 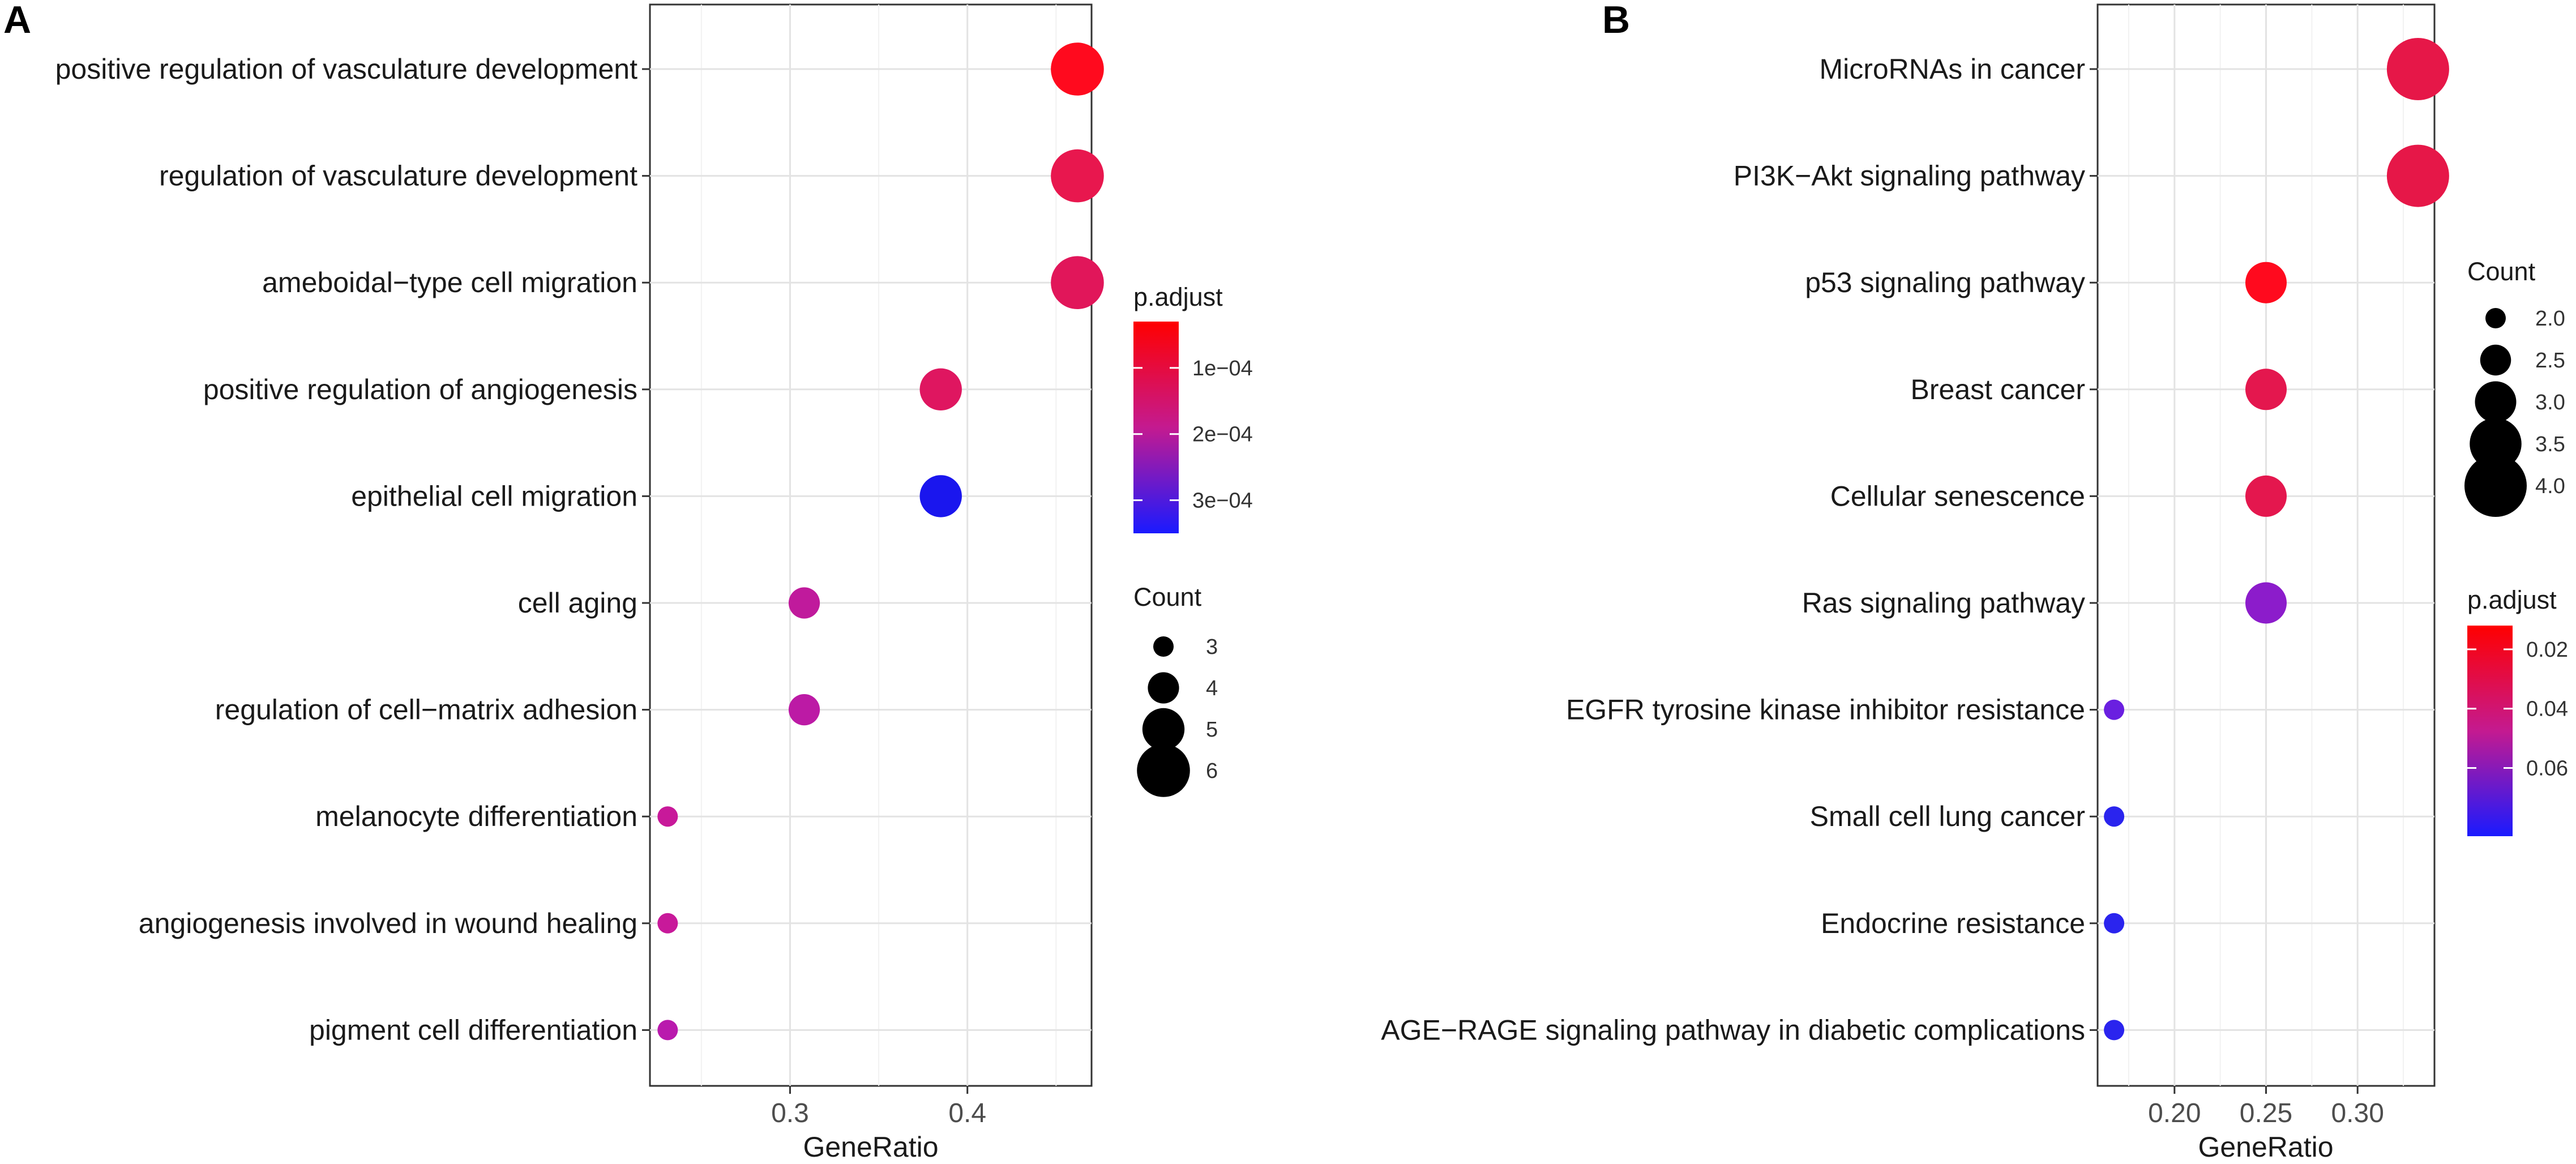 I want to click on term-label: angiogenesis involved in wound healing, so click(x=388, y=923).